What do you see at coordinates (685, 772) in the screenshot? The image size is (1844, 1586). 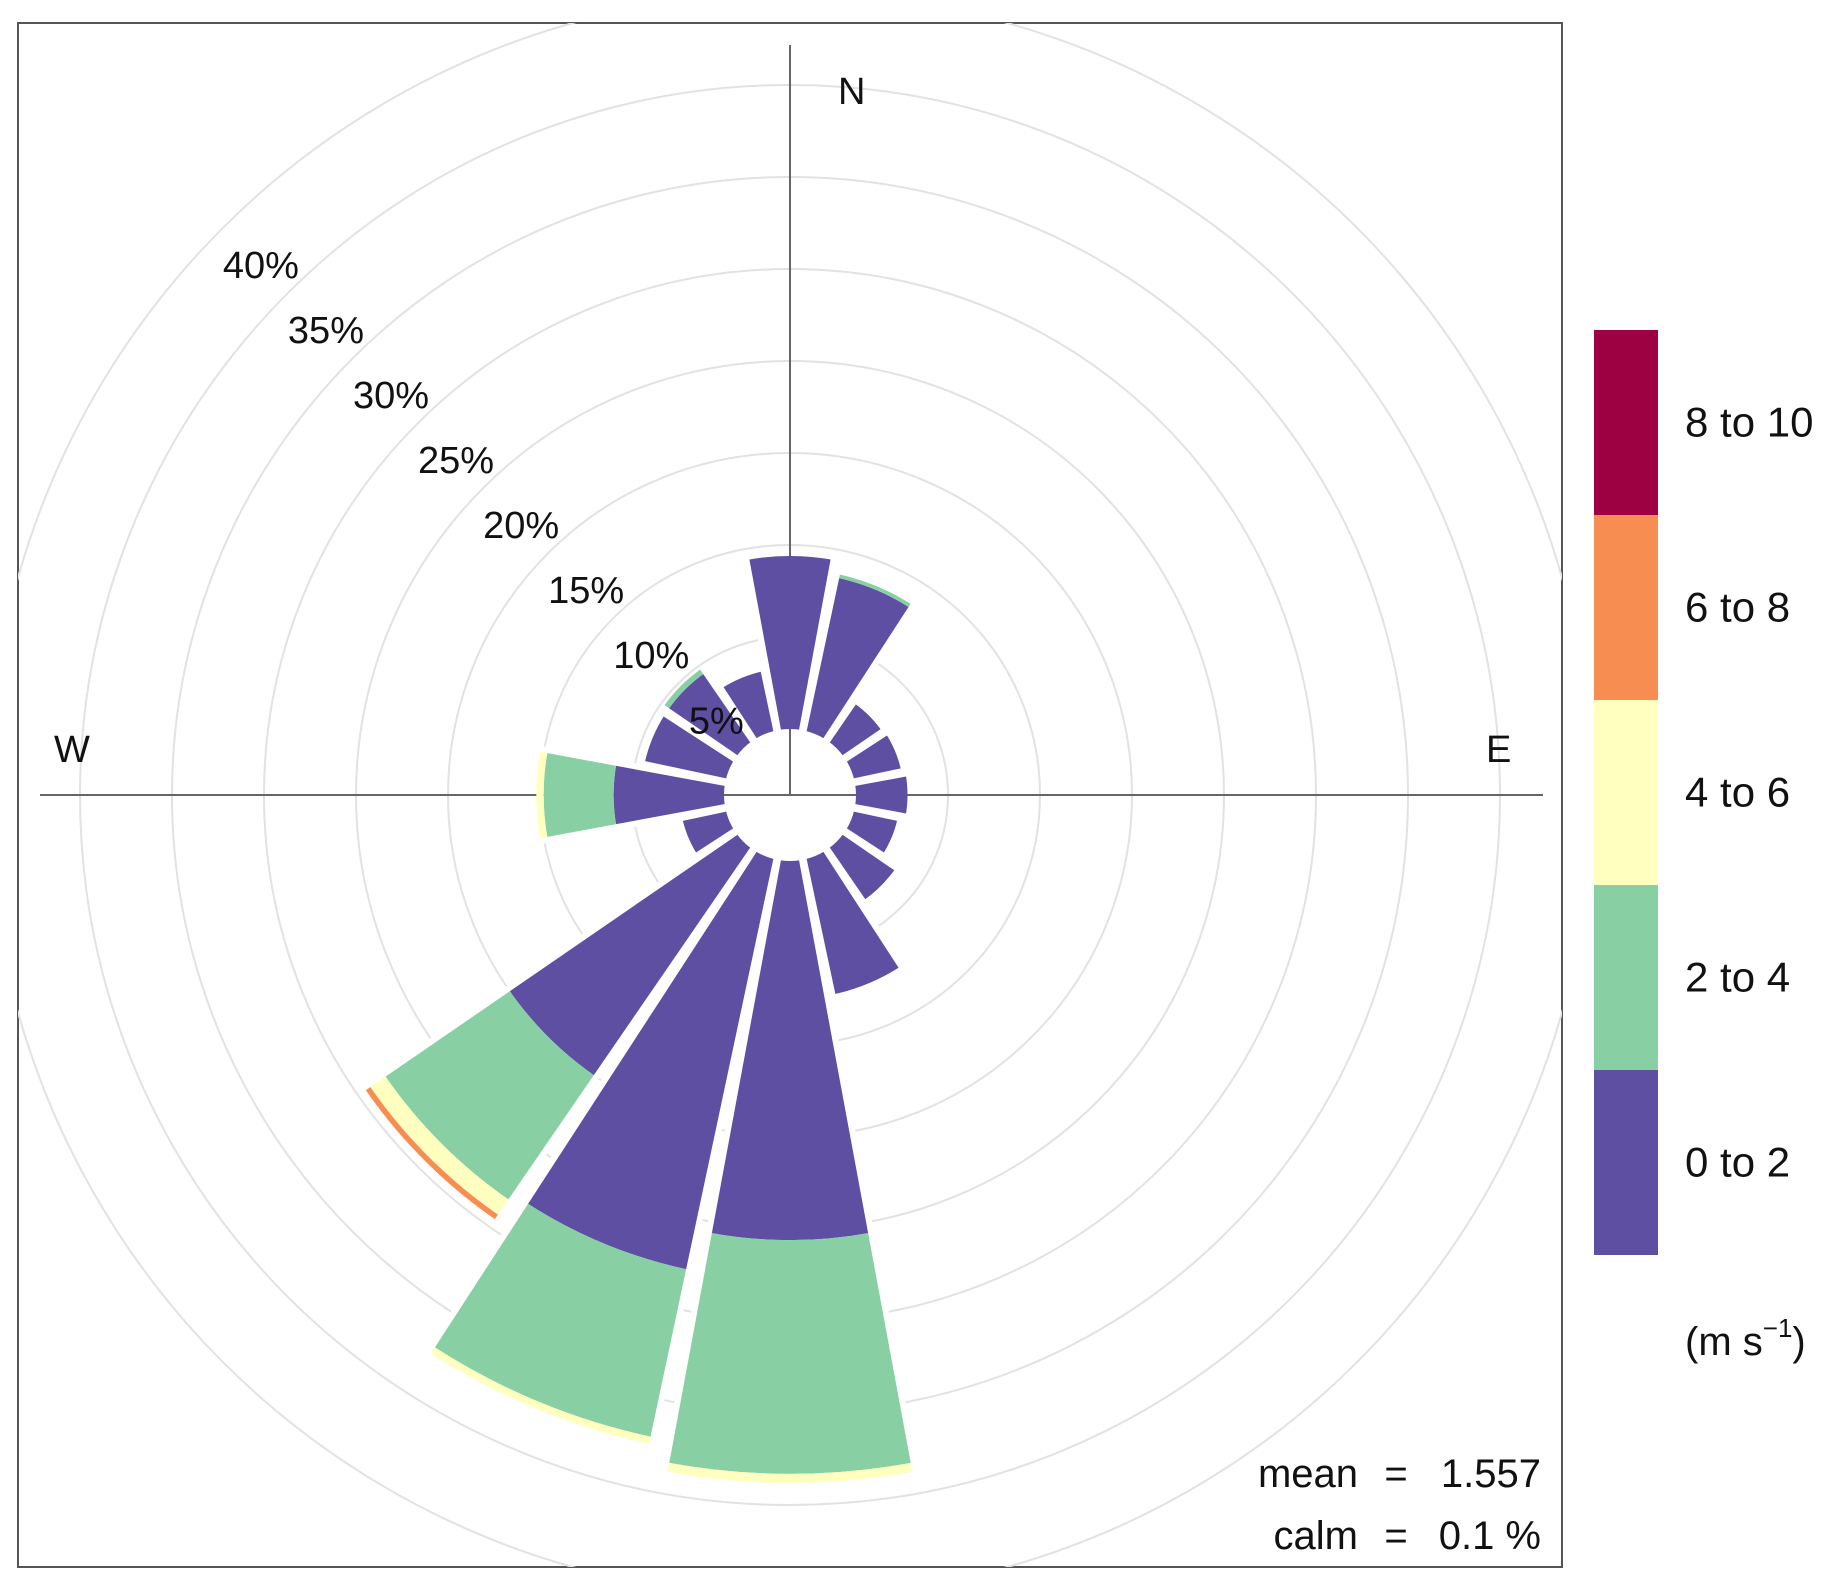 I see `petal-gap-WNW-left` at bounding box center [685, 772].